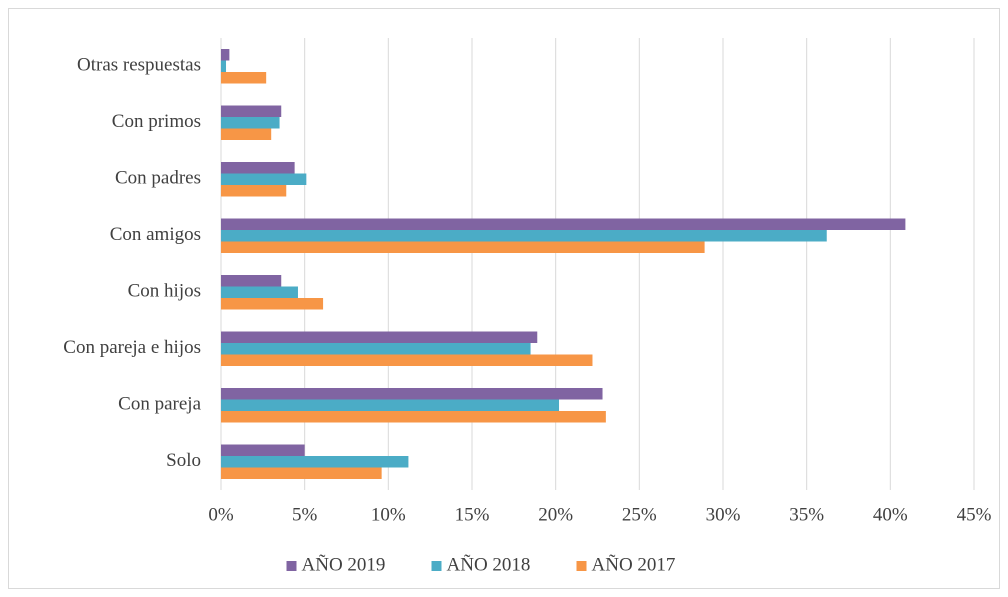 This screenshot has height=597, width=1008. What do you see at coordinates (639, 514) in the screenshot?
I see `x-tick-label: 25%` at bounding box center [639, 514].